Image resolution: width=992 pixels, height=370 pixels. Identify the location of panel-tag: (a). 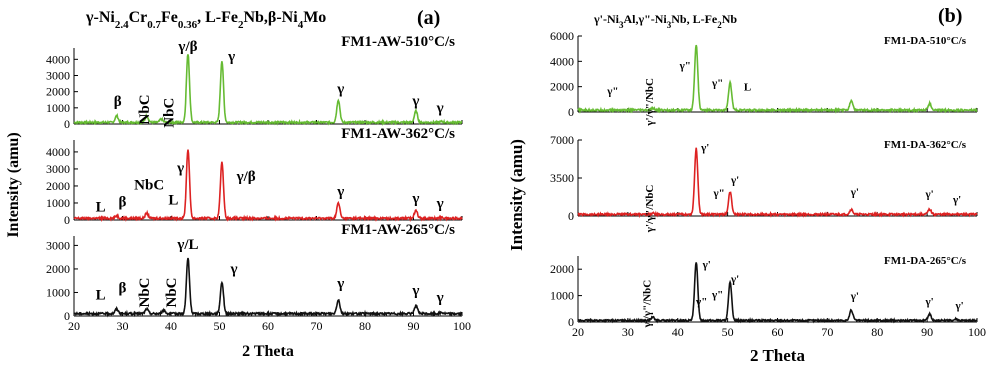
(428, 18).